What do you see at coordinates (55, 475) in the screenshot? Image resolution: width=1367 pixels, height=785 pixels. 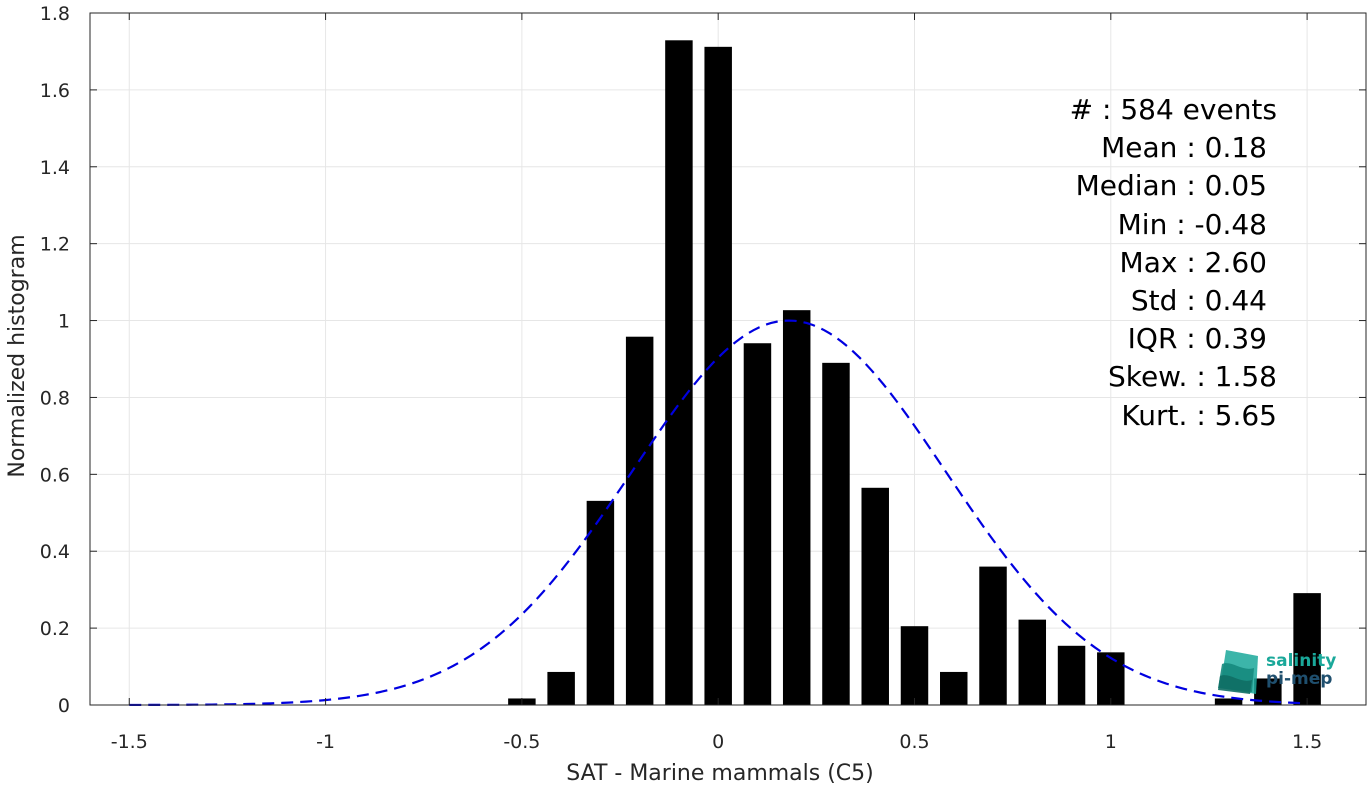 I see `y-tick-label: 0.6` at bounding box center [55, 475].